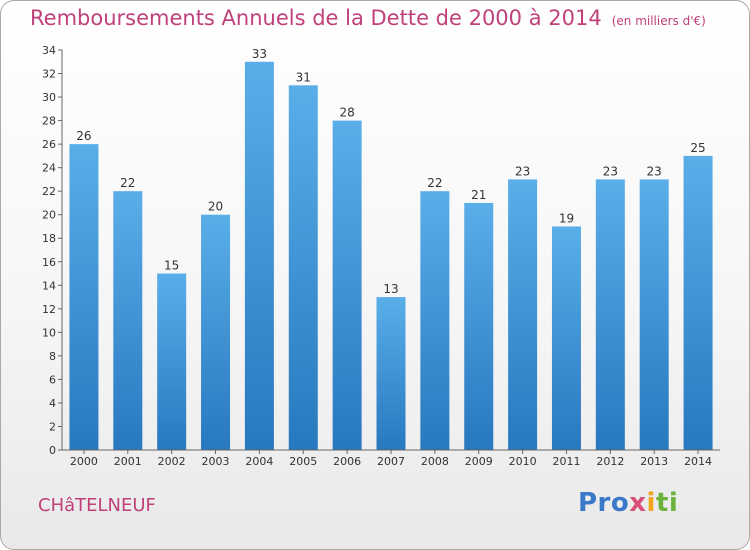  What do you see at coordinates (215, 207) in the screenshot?
I see `bar-value-label: 20` at bounding box center [215, 207].